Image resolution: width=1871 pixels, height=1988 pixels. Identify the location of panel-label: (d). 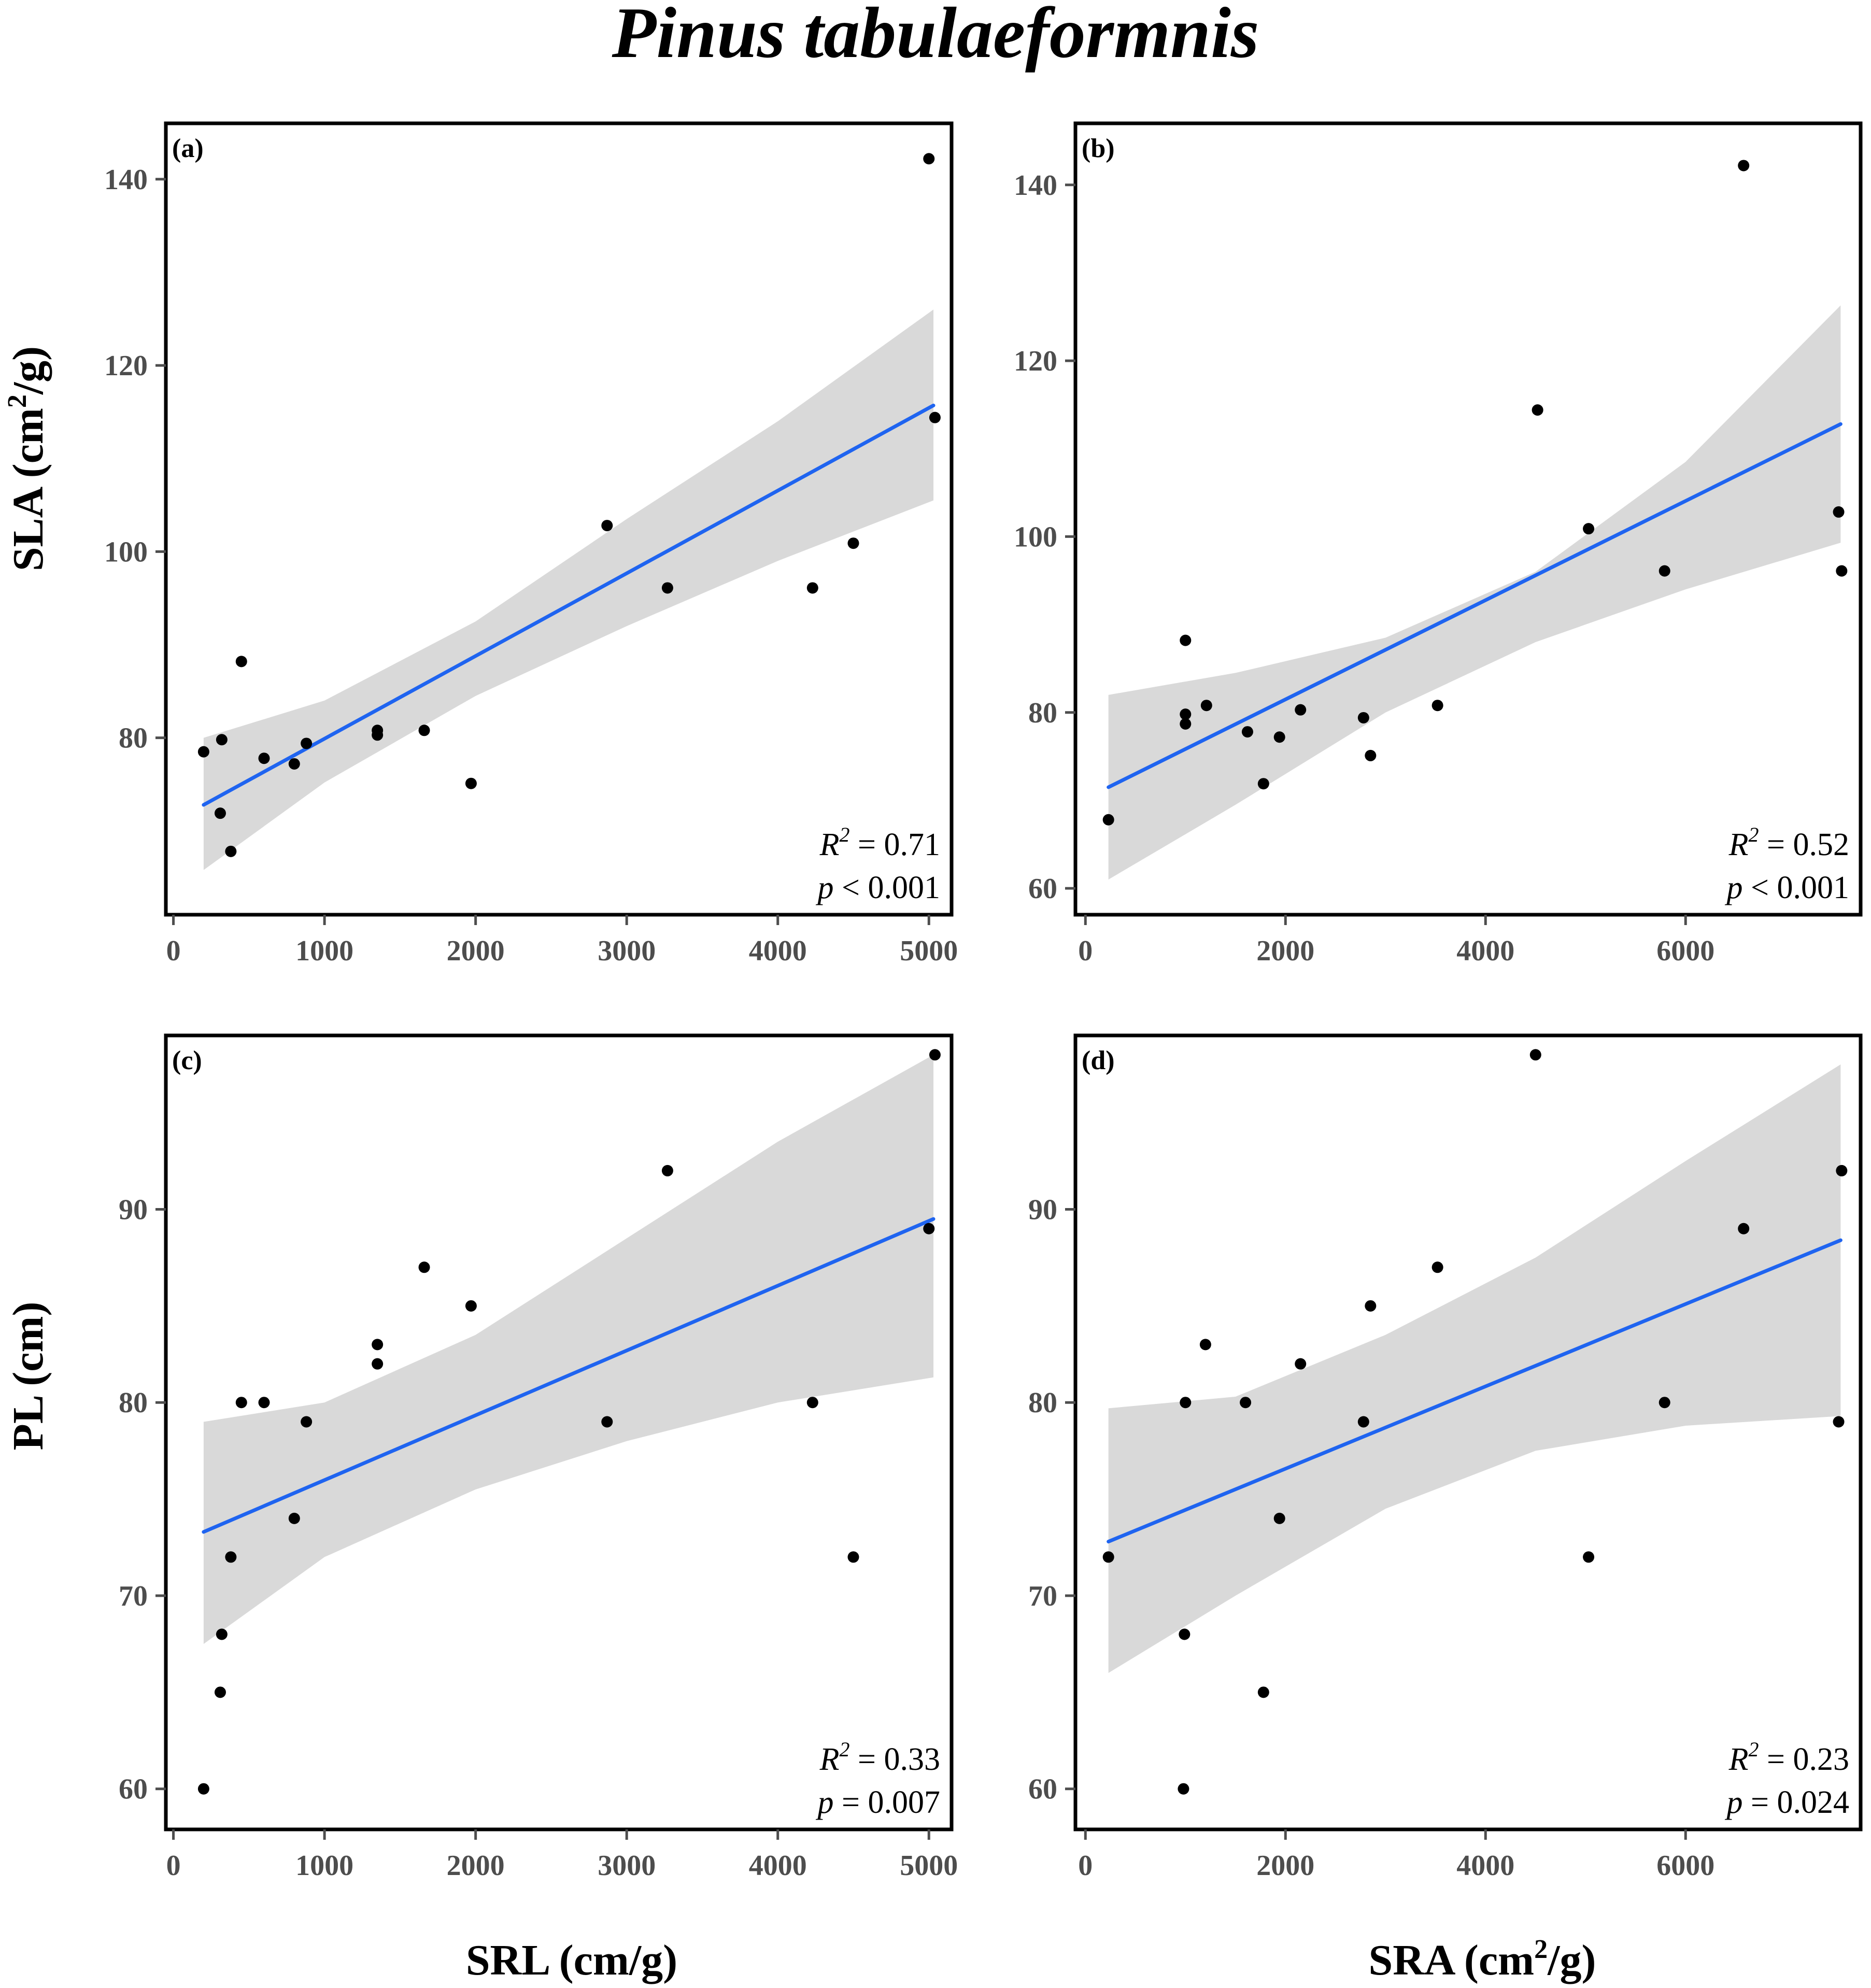
(1098, 1061).